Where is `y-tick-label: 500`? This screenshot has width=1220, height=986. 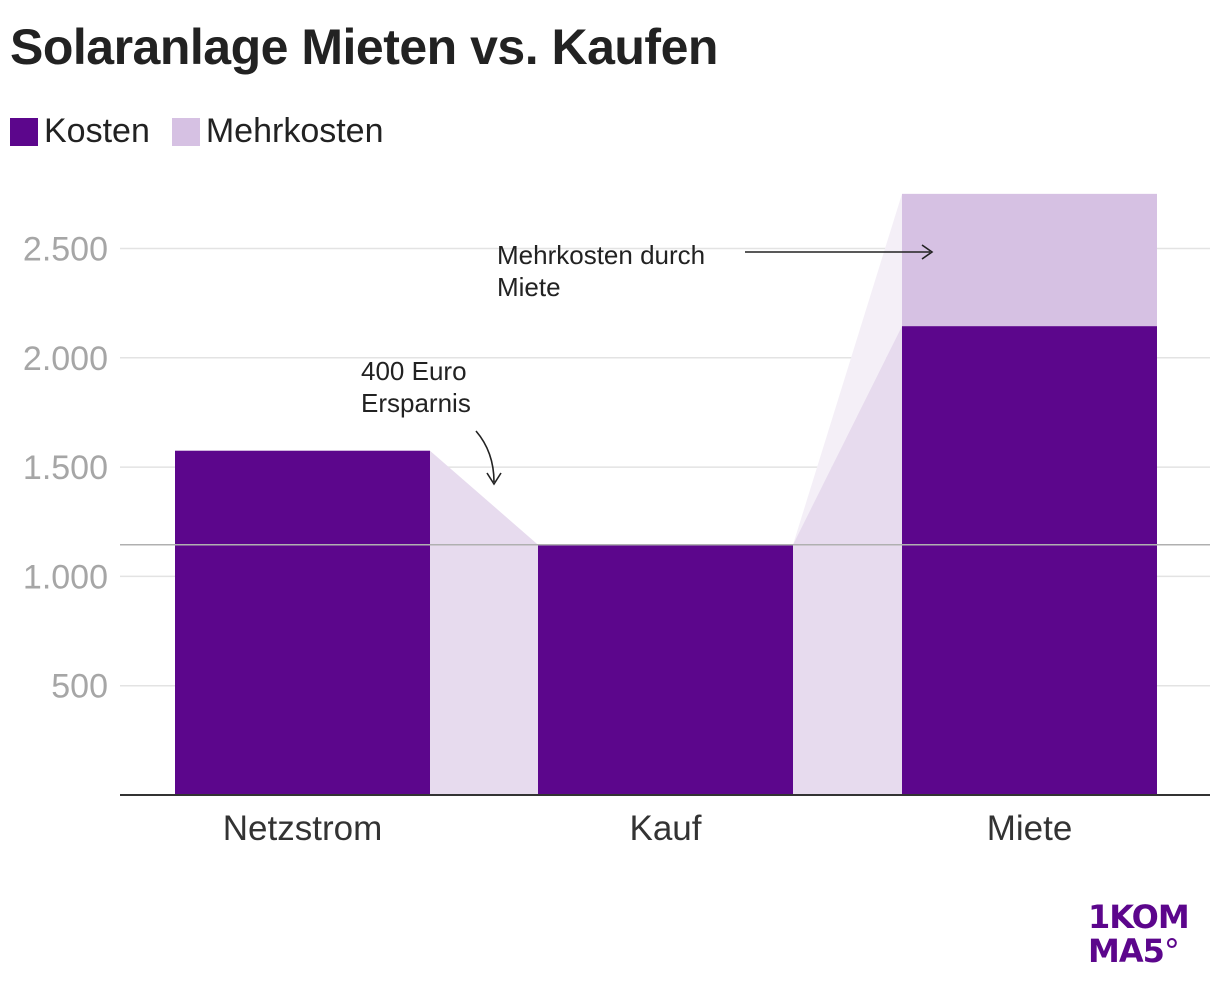
y-tick-label: 500 is located at coordinates (79, 687).